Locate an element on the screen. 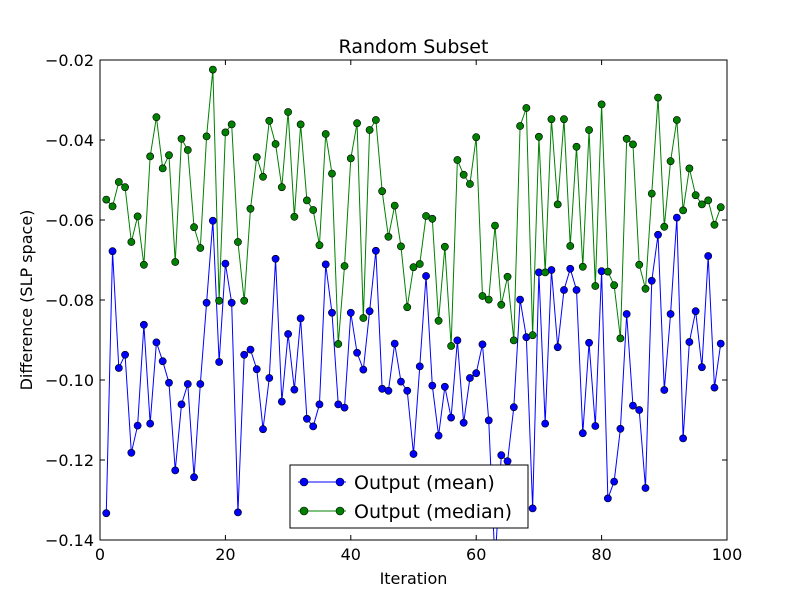  chart-title: Random Subset is located at coordinates (414, 47).